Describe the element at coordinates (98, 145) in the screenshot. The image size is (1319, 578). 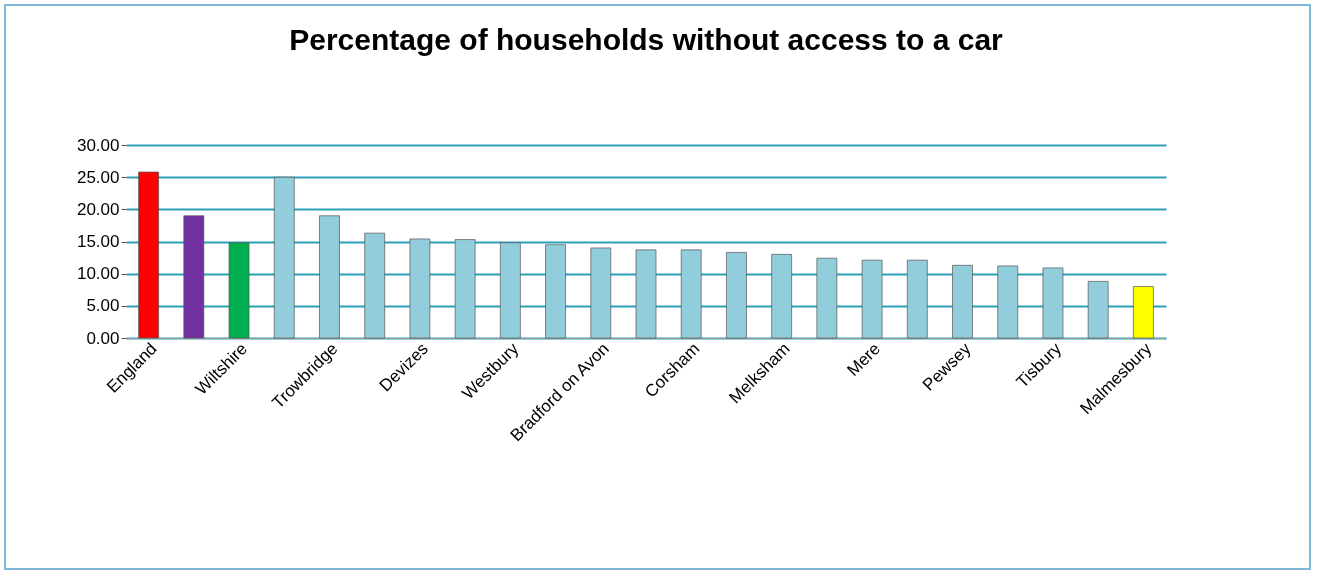
I see `y-tick-label: 30.00` at that location.